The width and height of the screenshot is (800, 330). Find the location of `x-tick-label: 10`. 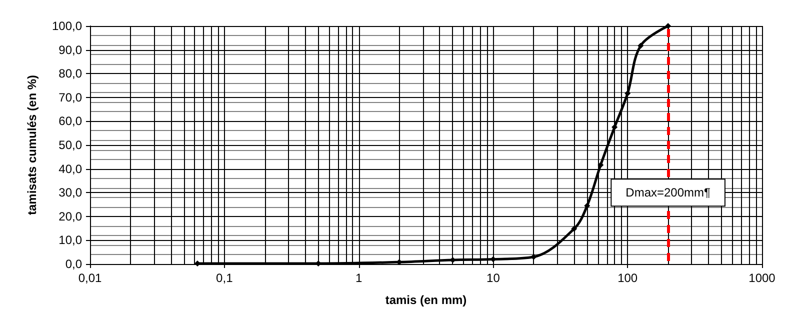

x-tick-label: 10 is located at coordinates (493, 278).